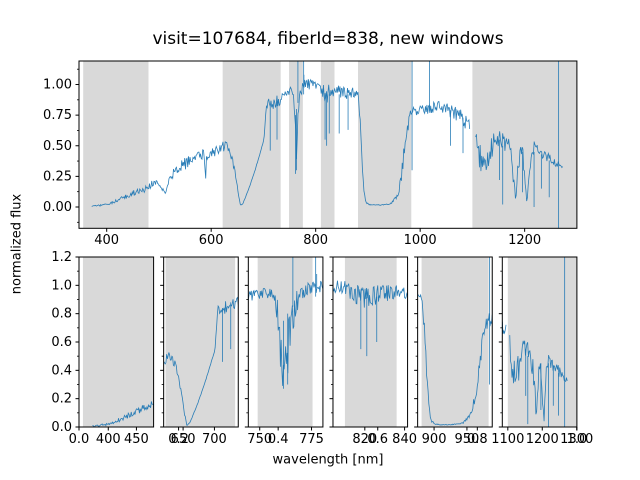  I want to click on y-tick-label: 0.2, so click(61, 399).